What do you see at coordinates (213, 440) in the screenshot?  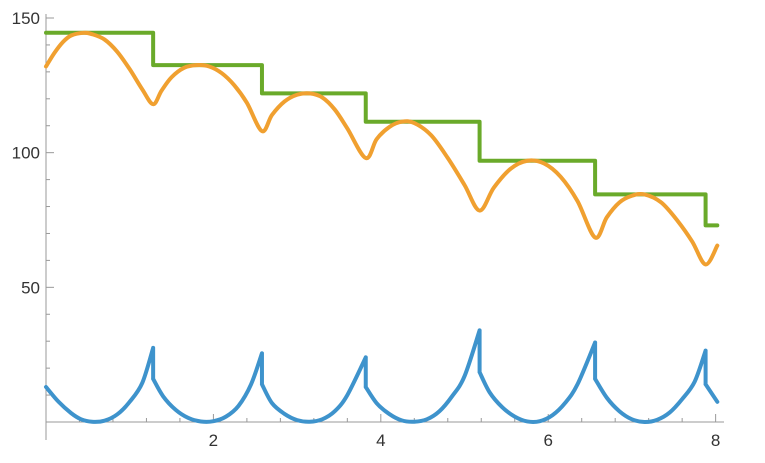 I see `x-tick-label: 2` at bounding box center [213, 440].